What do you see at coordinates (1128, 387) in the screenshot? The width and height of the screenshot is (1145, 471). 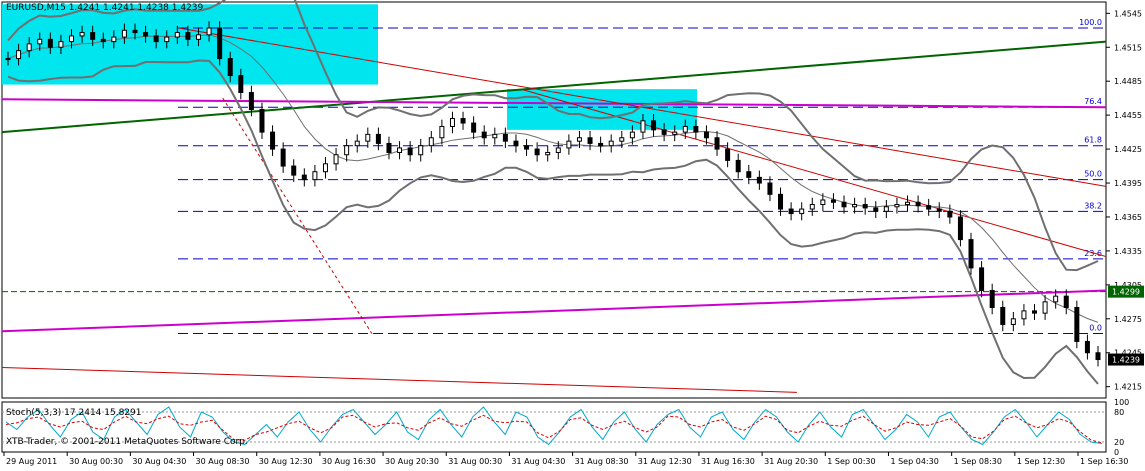 I see `price-axis-label: 1.4215` at bounding box center [1128, 387].